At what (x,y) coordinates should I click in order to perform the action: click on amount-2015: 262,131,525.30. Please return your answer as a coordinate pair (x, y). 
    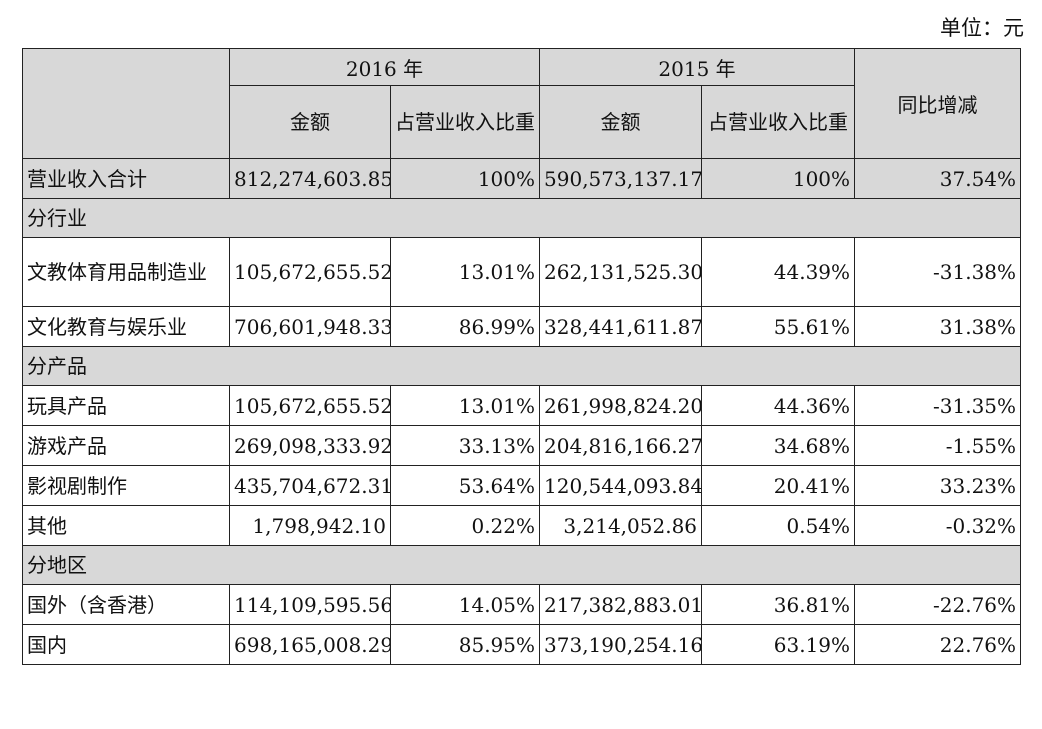
    Looking at the image, I should click on (621, 272).